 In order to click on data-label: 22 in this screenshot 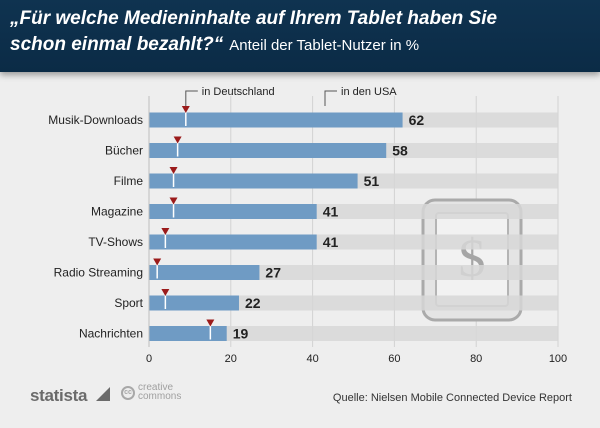, I will do `click(253, 303)`.